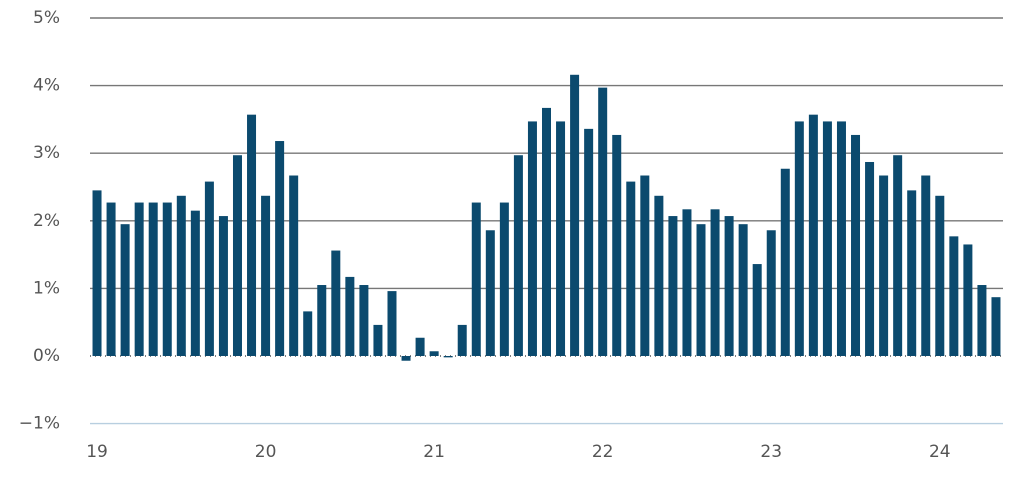  I want to click on y-tick-label: 2%, so click(46, 221).